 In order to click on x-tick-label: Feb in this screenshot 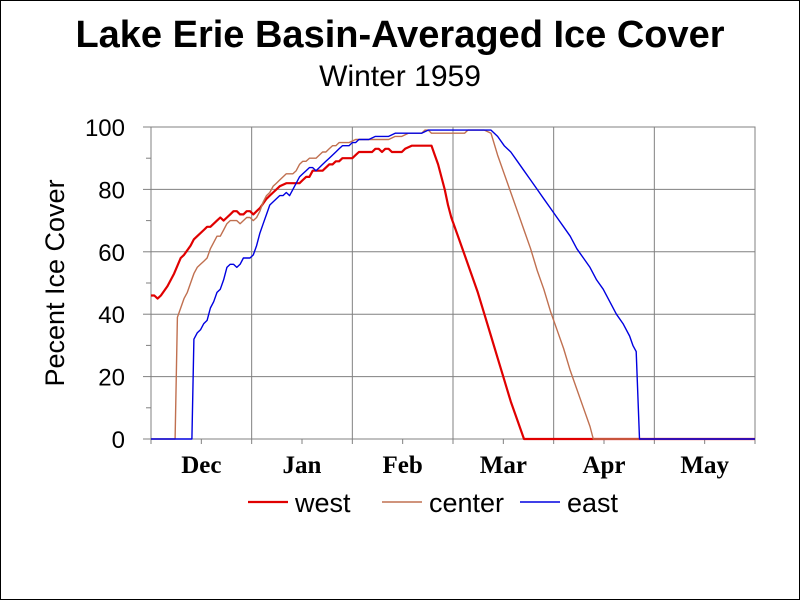, I will do `click(403, 465)`.